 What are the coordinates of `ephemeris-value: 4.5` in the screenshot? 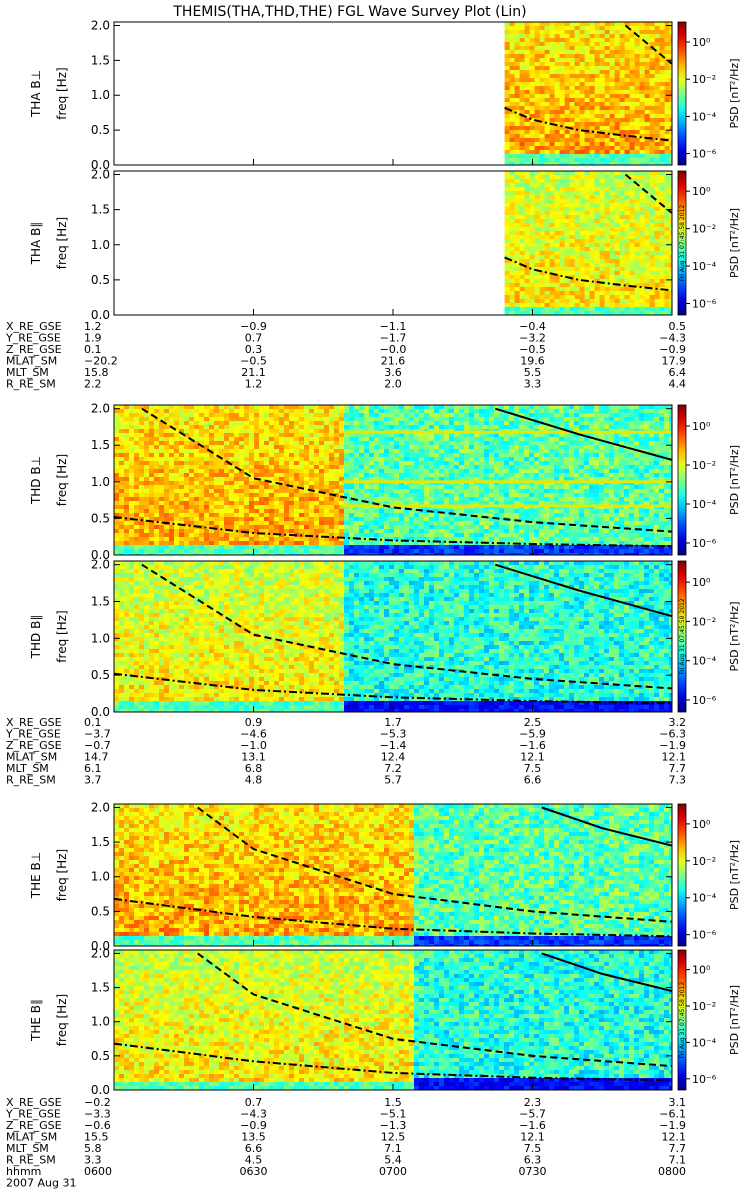 It's located at (254, 1160).